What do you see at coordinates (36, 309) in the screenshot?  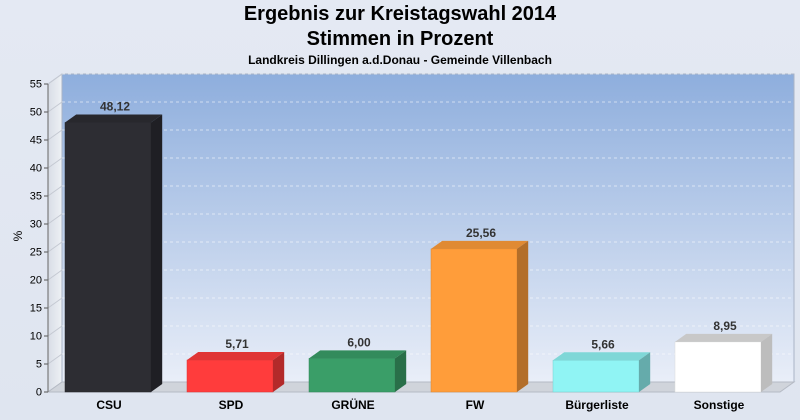 I see `y-tick-label: 15` at bounding box center [36, 309].